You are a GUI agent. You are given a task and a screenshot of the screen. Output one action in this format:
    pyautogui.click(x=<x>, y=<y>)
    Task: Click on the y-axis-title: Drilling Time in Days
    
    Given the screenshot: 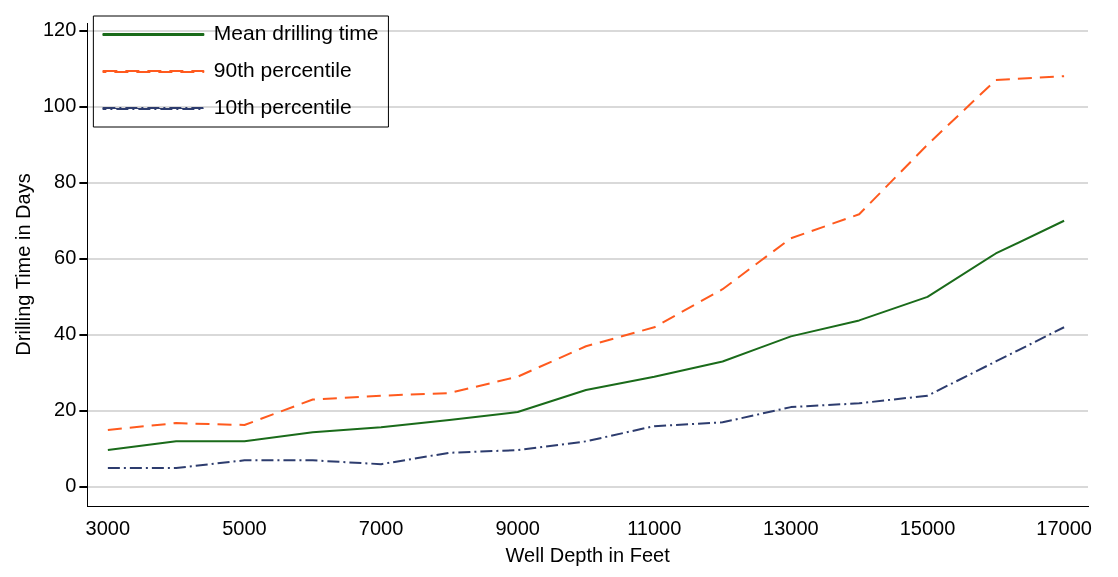 What is the action you would take?
    pyautogui.click(x=22, y=264)
    